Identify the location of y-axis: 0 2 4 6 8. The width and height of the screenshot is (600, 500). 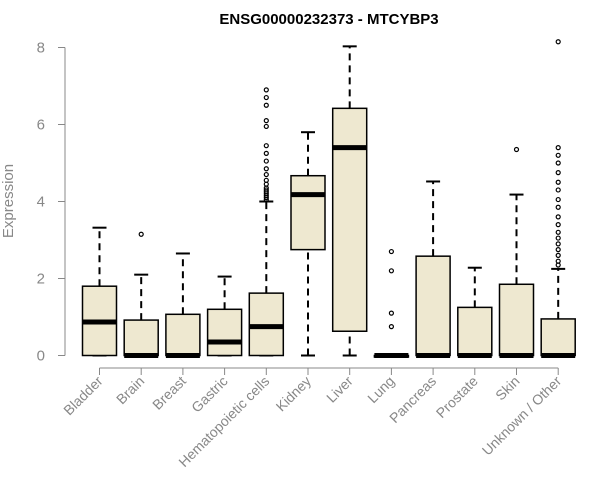
(51, 202).